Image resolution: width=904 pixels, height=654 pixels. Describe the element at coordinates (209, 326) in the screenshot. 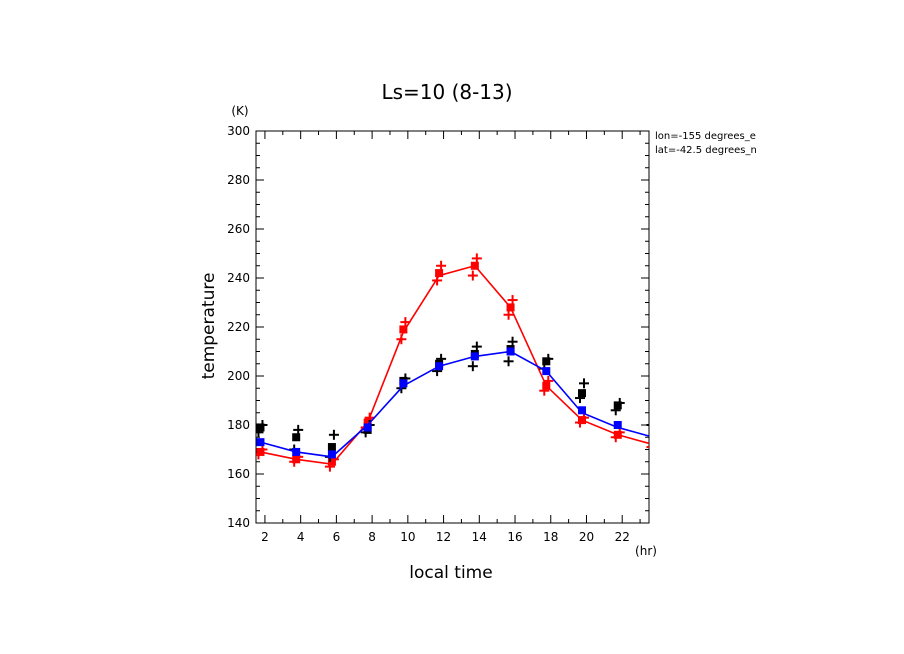

I see `y-axis-title: temperature` at that location.